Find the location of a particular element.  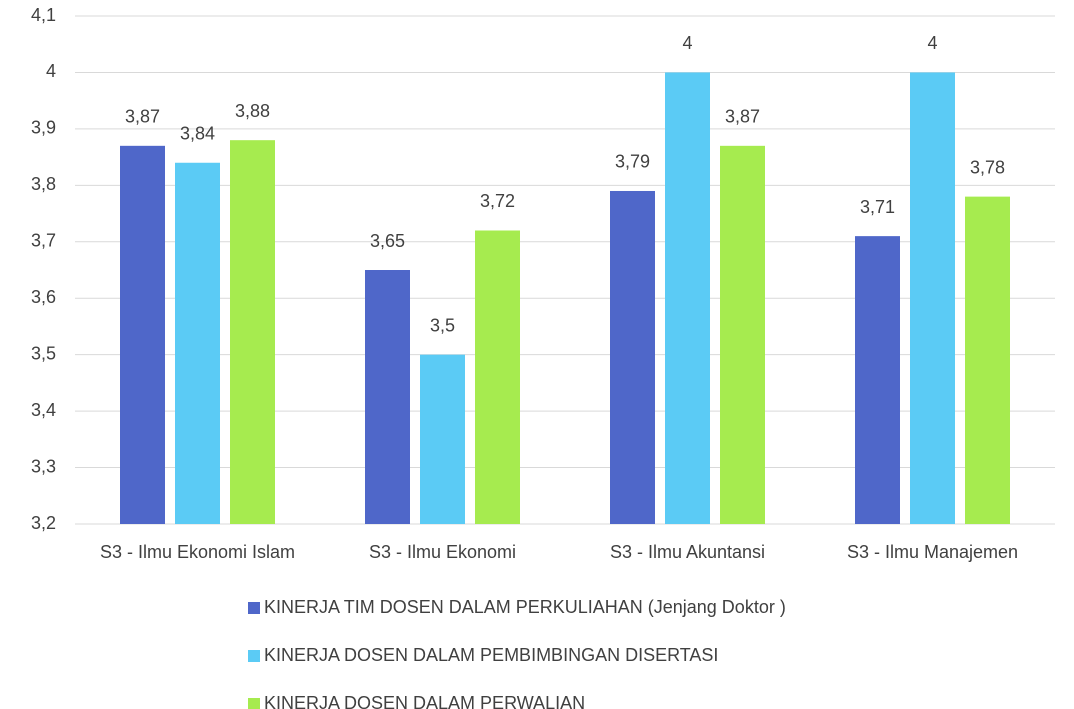

y-tick-label: 3,8 is located at coordinates (43, 184).